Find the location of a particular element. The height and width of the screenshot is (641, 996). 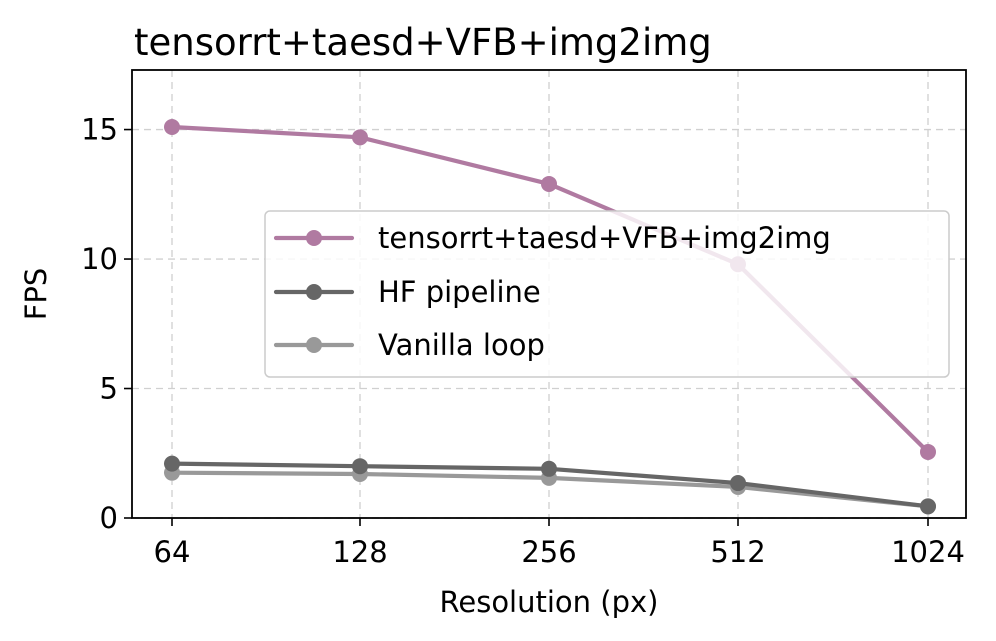

legend-label: tensorrt+taesd+VFB+img2img is located at coordinates (604, 238).